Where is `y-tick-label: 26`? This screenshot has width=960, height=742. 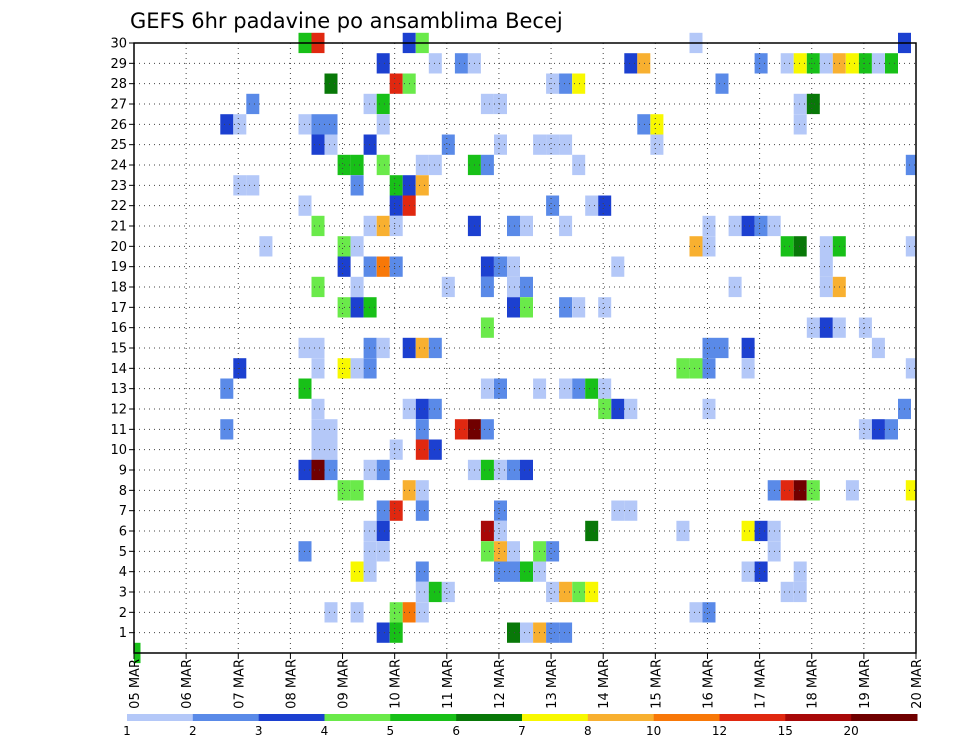
y-tick-label: 26 is located at coordinates (118, 125).